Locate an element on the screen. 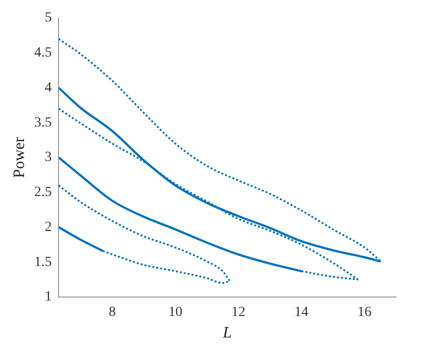 Image resolution: width=436 pixels, height=347 pixels. y-tick-label: 4.5 is located at coordinates (43, 53).